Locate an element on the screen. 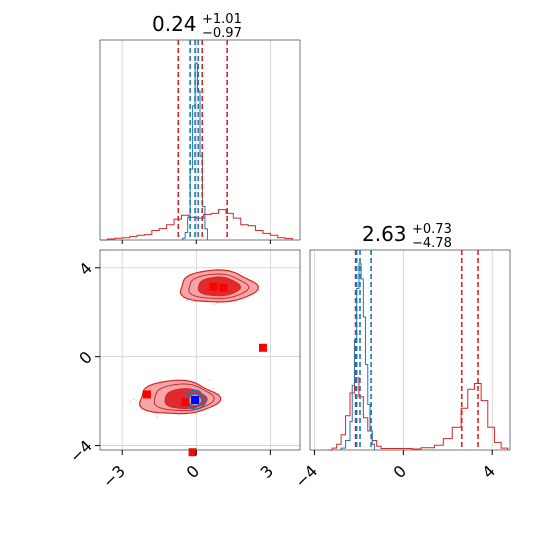 The height and width of the screenshot is (554, 550). marginal-panel-param2 is located at coordinates (410, 350).